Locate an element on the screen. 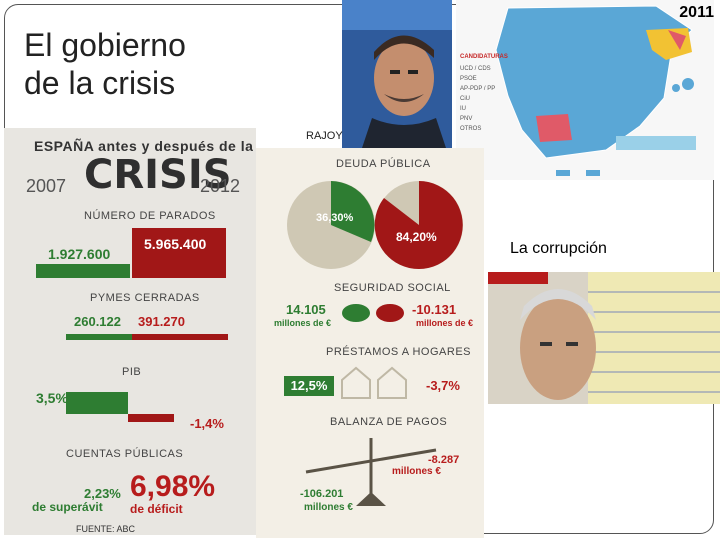 Image resolution: width=720 pixels, height=540 pixels. debt-after: 84,20% is located at coordinates (416, 237).